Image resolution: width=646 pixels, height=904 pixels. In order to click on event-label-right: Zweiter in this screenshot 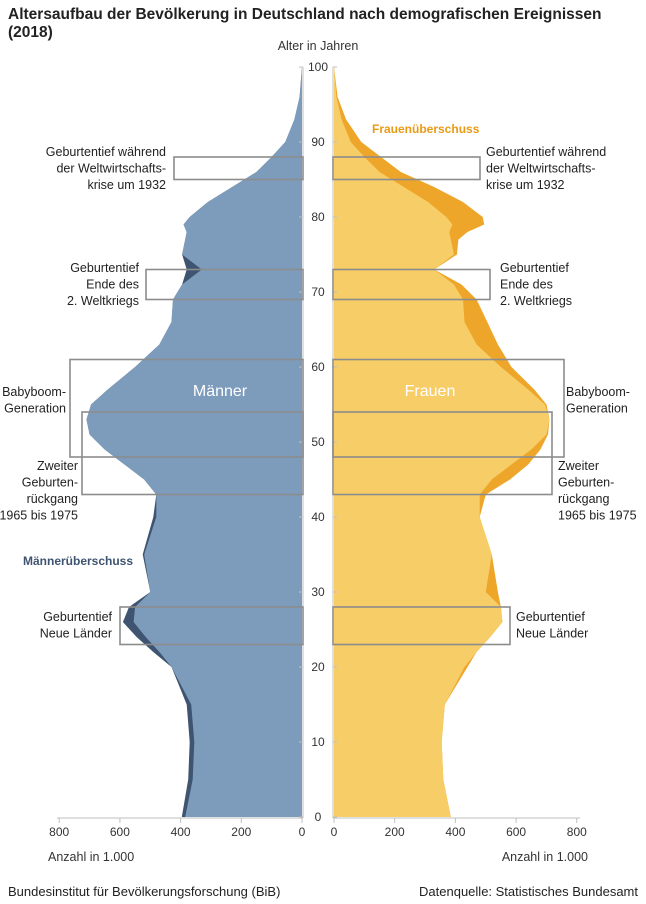, I will do `click(578, 466)`.